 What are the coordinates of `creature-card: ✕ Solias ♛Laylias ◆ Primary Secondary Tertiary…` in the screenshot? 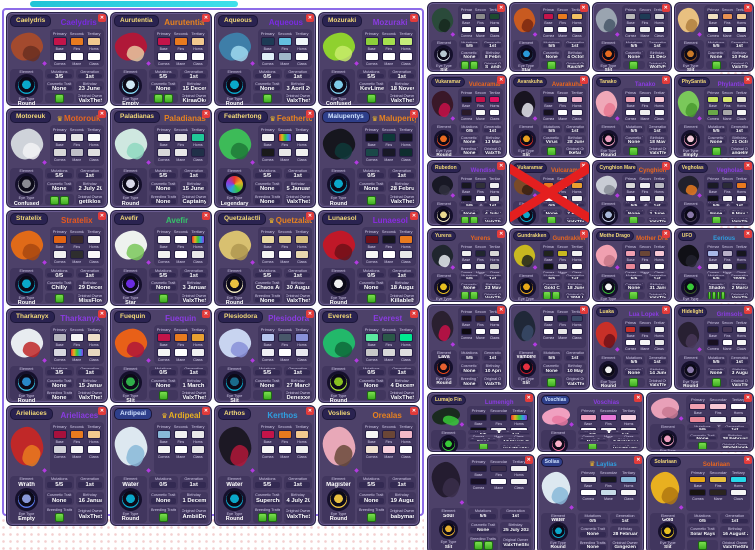 It's located at (590, 502).